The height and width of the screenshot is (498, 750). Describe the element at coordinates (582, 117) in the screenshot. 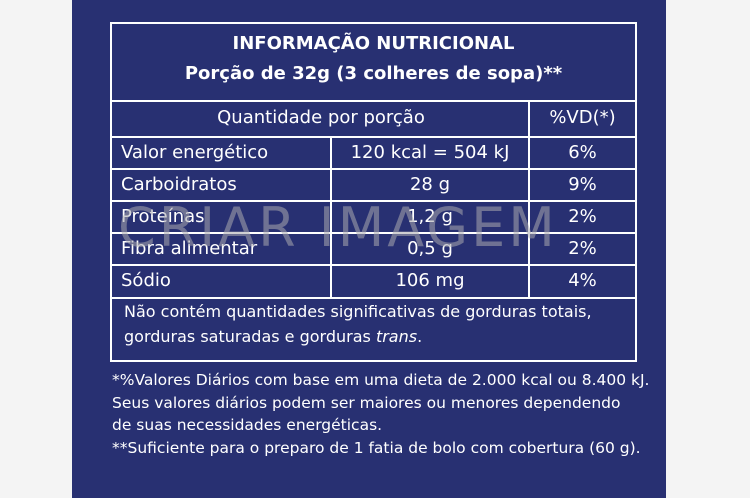

I see `column-header: %VD(*)` at that location.